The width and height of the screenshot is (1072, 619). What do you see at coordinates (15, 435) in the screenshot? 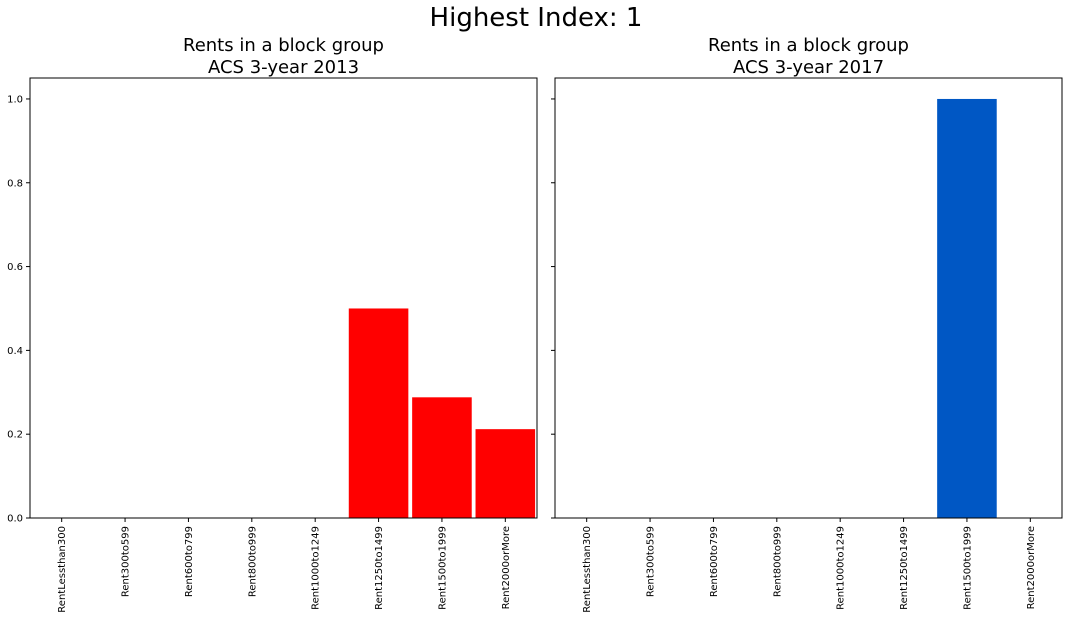
I see `y-tick-label: 0.2` at bounding box center [15, 435].